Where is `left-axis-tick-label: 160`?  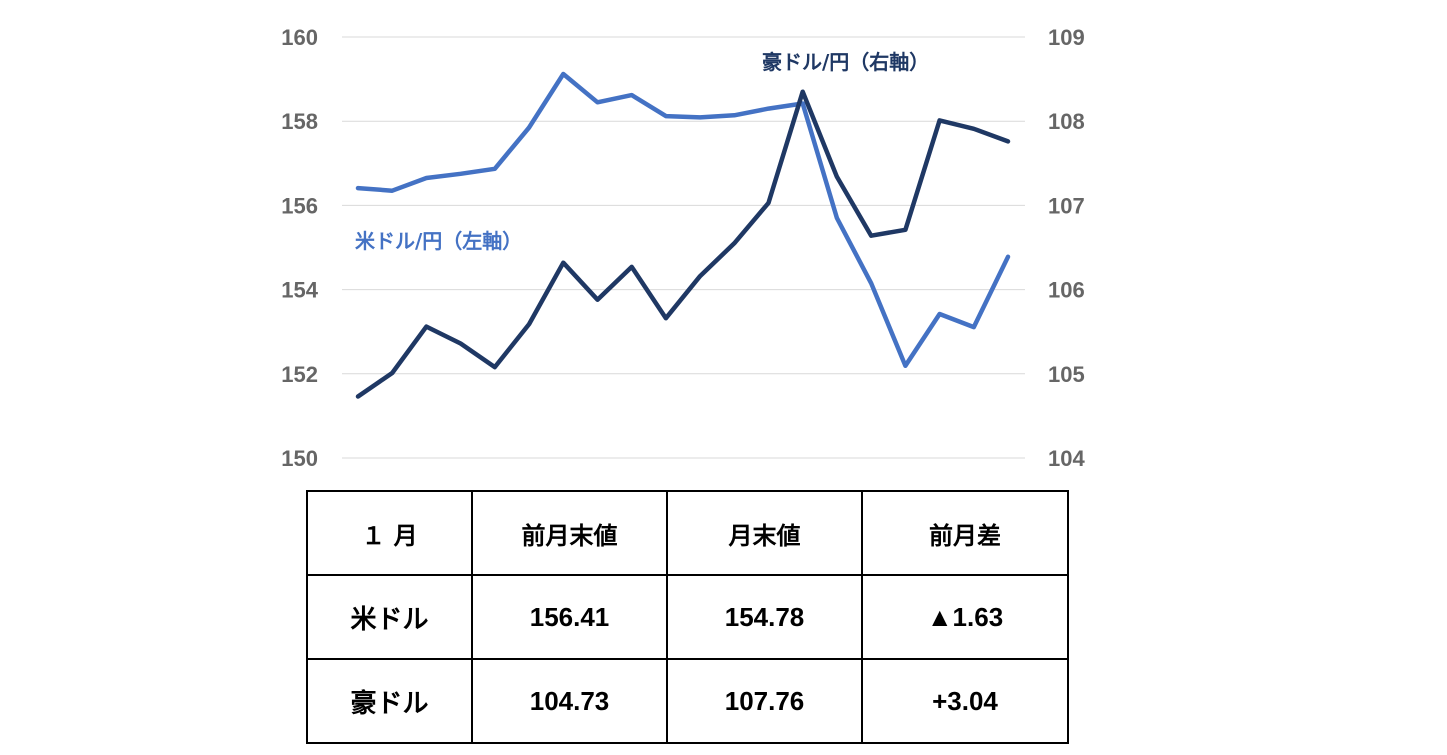
left-axis-tick-label: 160 is located at coordinates (299, 37).